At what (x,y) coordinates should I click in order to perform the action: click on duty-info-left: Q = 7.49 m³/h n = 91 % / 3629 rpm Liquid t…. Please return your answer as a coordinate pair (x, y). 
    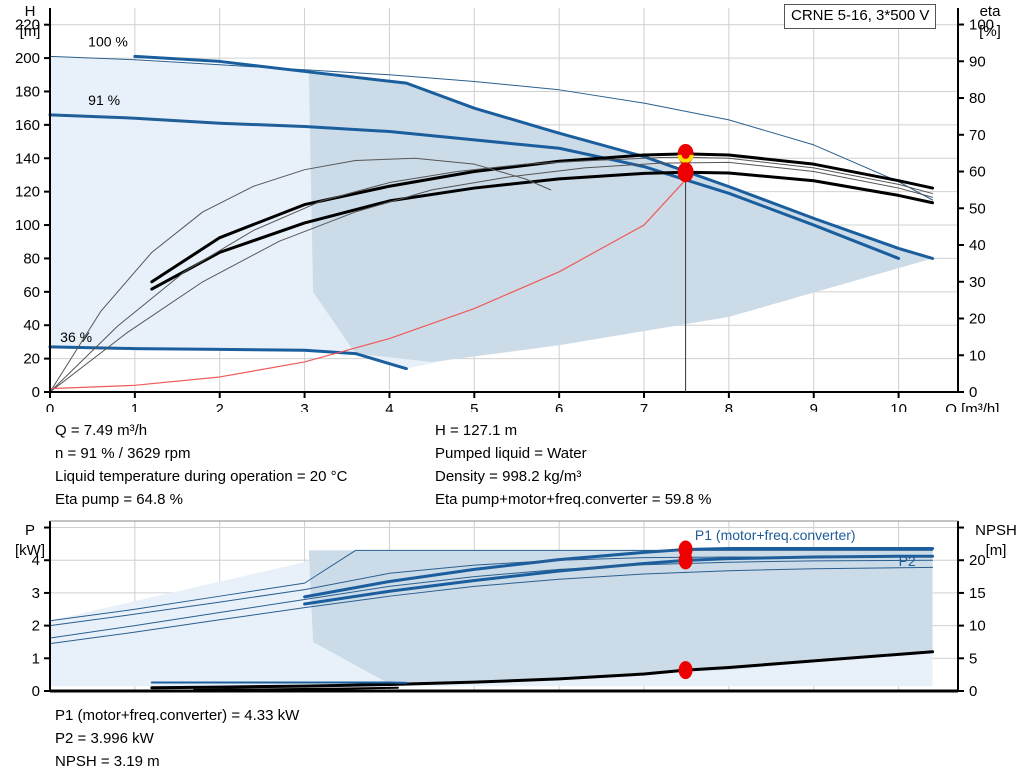
    Looking at the image, I should click on (201, 465).